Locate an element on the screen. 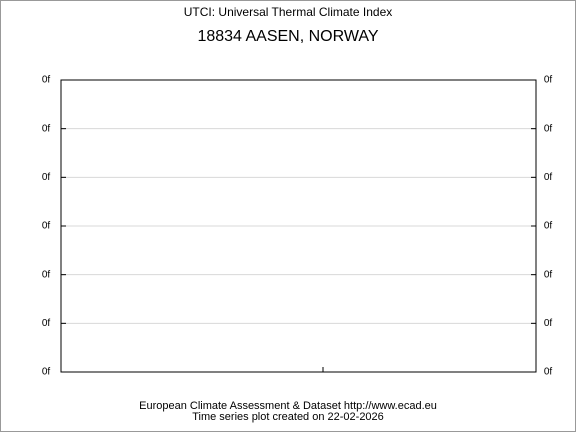 The image size is (576, 432). chart-title: UTCI: Universal Thermal Climate Index is located at coordinates (288, 12).